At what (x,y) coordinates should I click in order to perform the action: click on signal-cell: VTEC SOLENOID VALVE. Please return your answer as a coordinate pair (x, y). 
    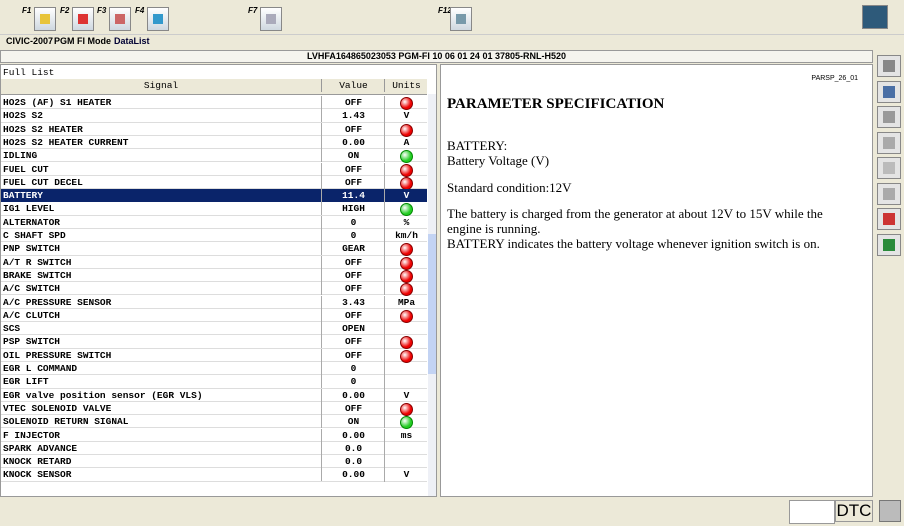
    Looking at the image, I should click on (57, 408).